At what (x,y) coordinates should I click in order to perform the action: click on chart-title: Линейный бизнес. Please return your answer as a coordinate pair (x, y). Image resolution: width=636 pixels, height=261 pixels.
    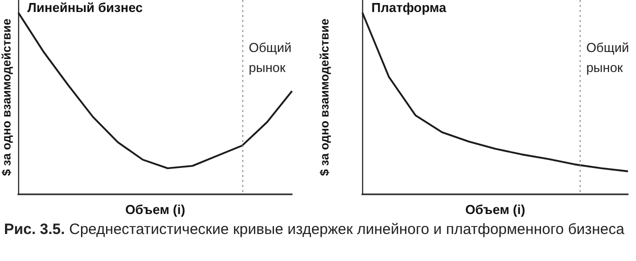
    Looking at the image, I should click on (85, 8).